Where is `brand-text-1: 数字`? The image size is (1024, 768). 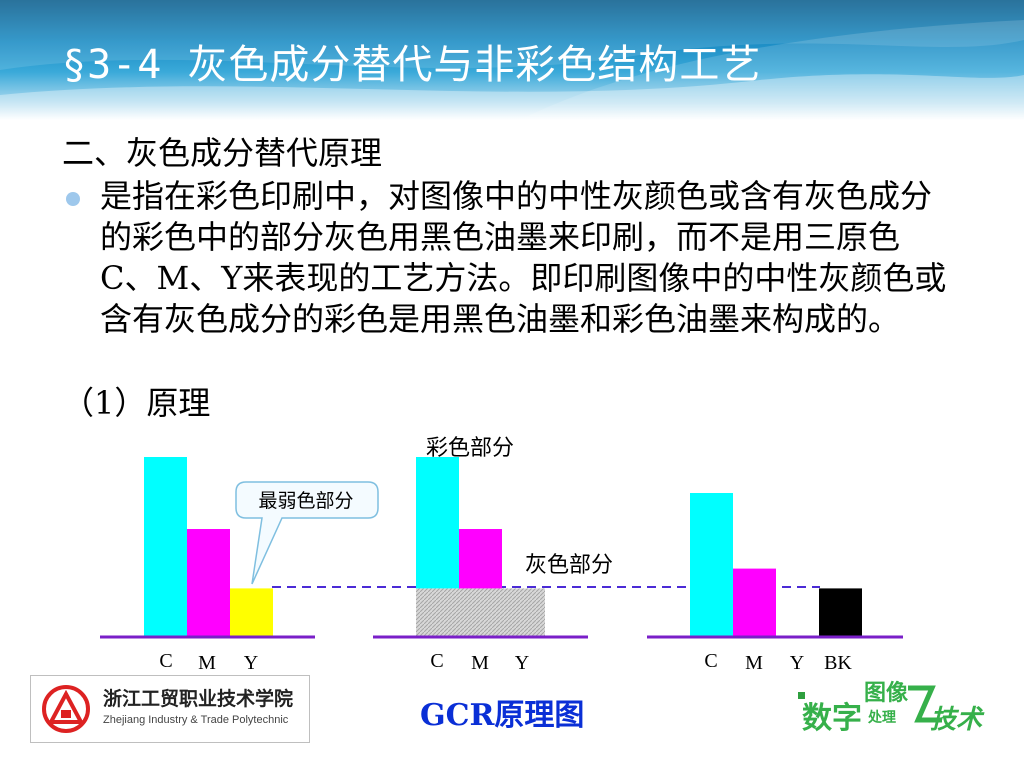 brand-text-1: 数字 is located at coordinates (832, 718).